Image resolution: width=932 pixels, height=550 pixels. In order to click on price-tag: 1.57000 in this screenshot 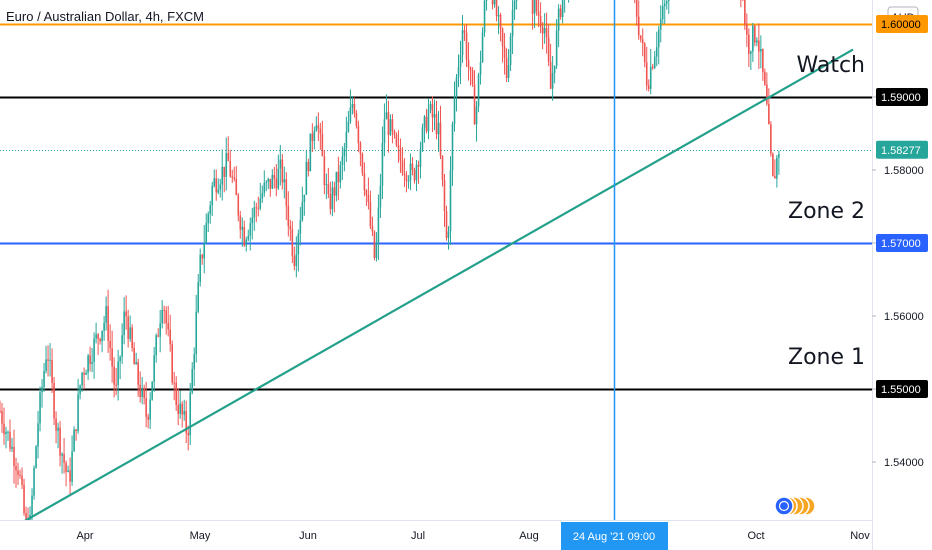, I will do `click(901, 244)`.